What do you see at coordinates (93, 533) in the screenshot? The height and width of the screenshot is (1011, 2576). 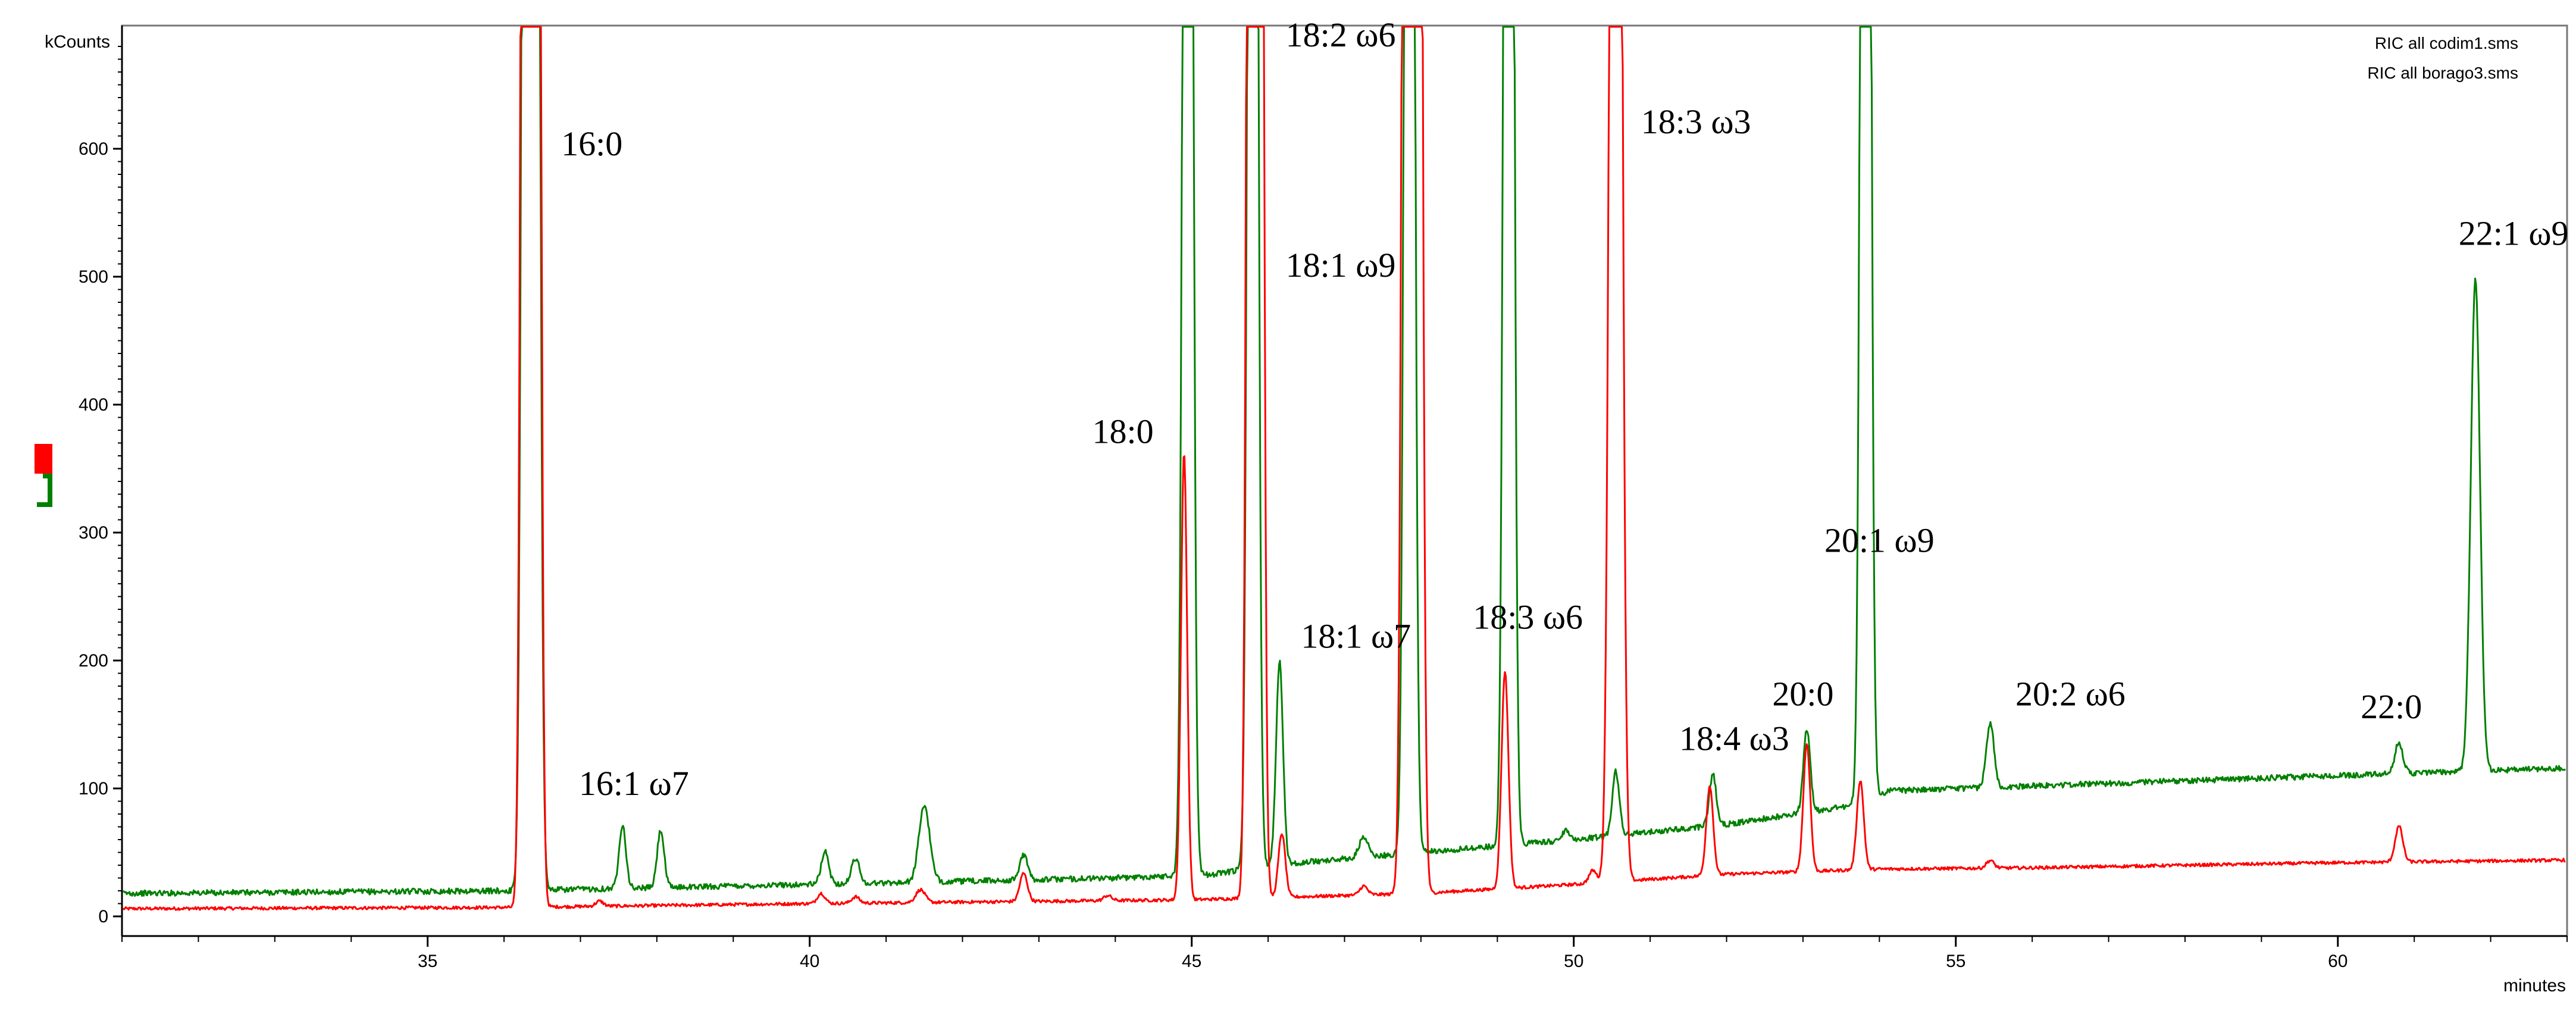 I see `y-tick-label: 300` at bounding box center [93, 533].